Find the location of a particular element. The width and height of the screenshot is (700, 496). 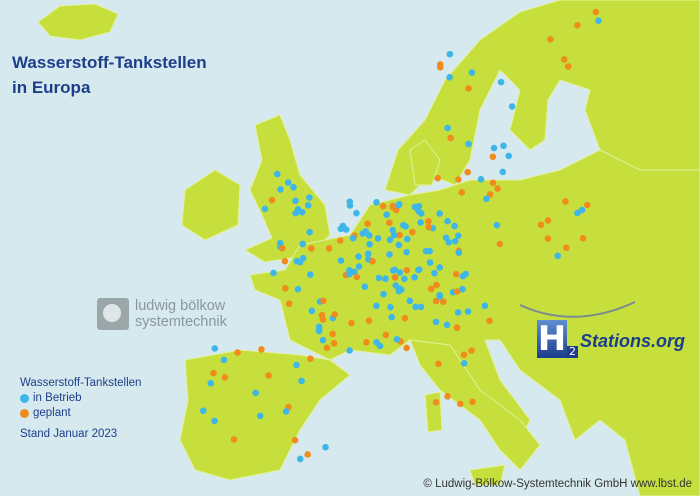

great-britain is located at coordinates (287, 188).